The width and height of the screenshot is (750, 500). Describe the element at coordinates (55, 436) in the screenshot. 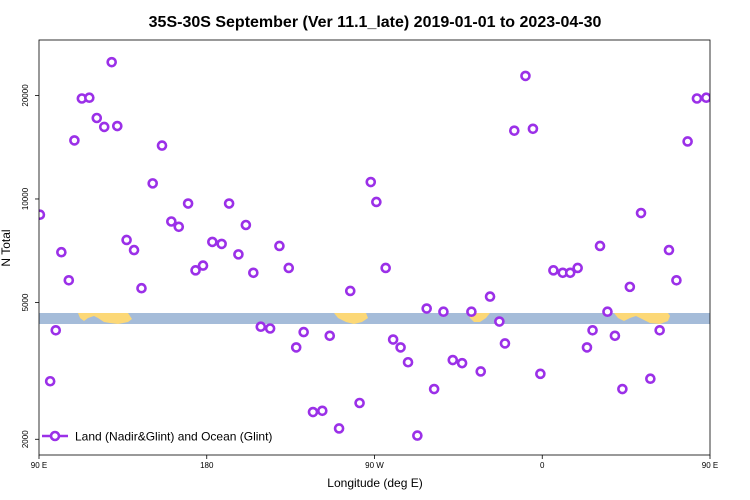

I see `legend-marker` at that location.